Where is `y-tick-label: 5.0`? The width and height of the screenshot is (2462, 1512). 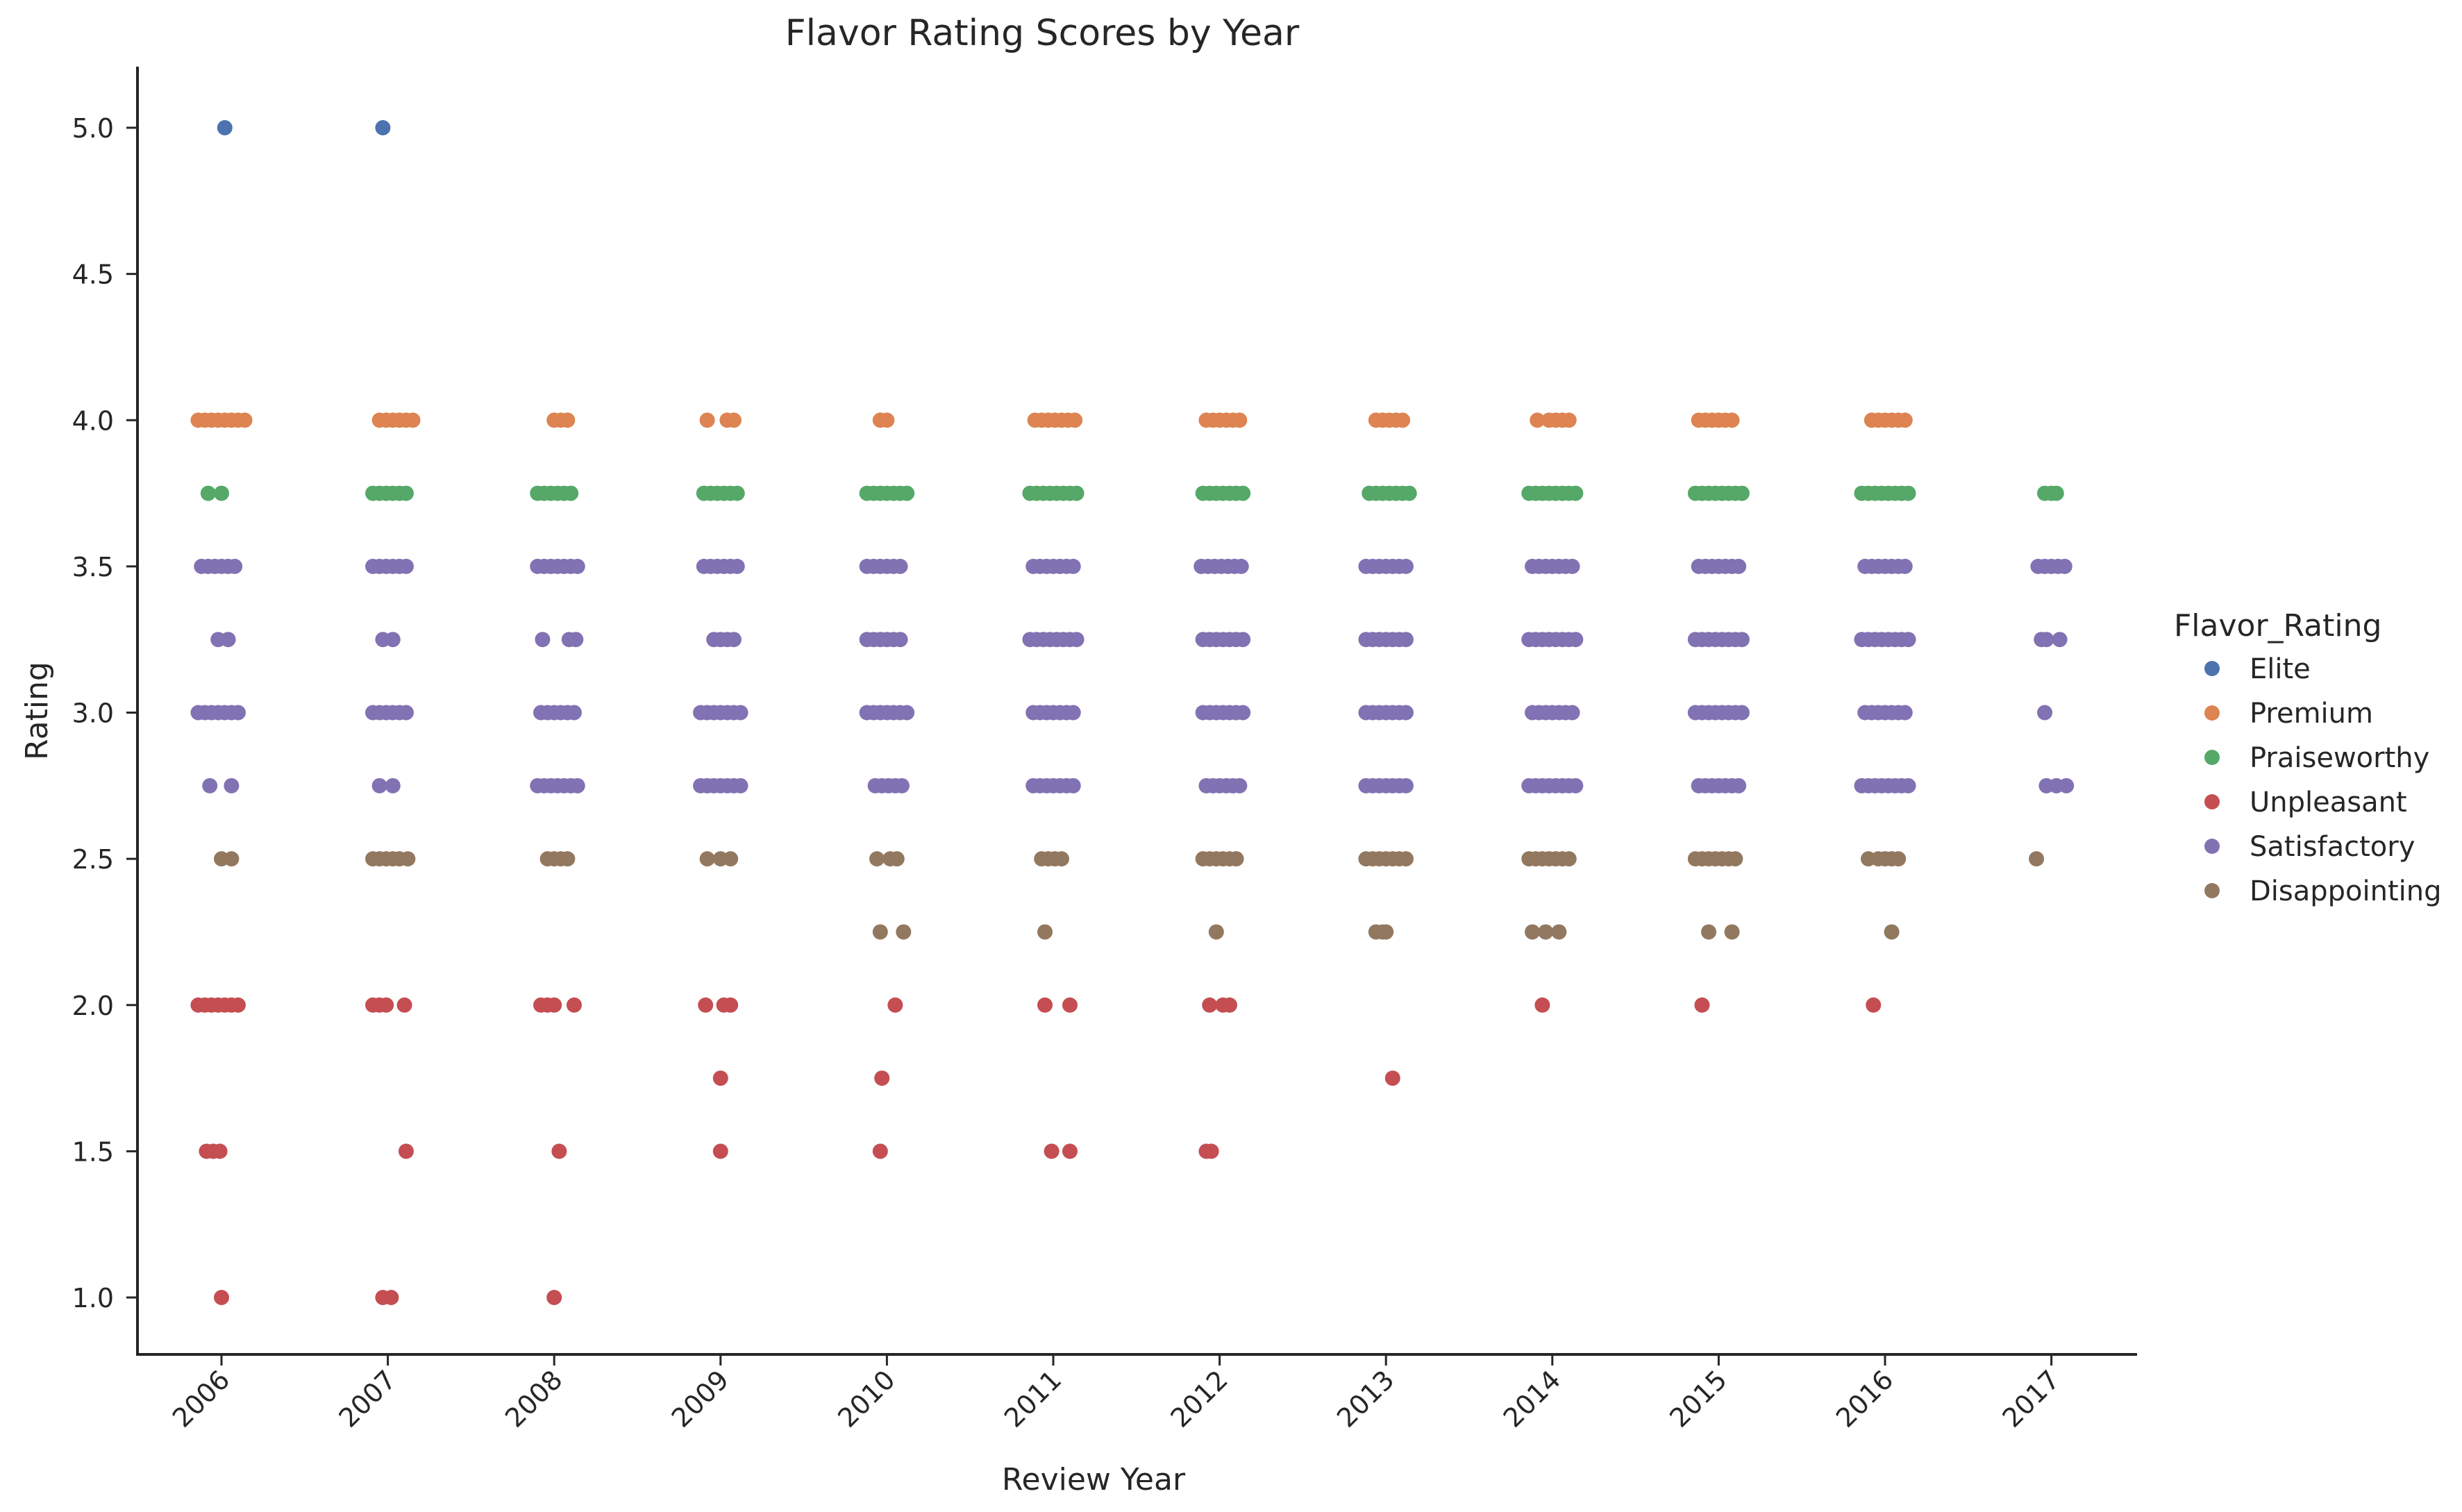 y-tick-label: 5.0 is located at coordinates (93, 128).